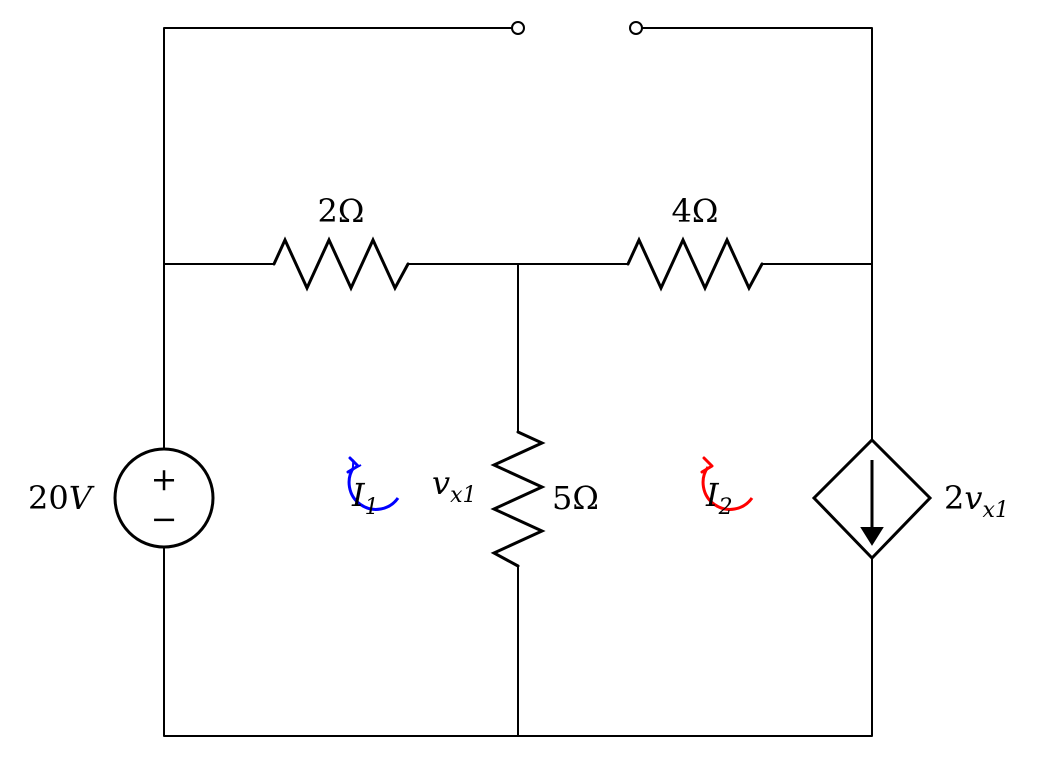 Image resolution: width=1048 pixels, height=758 pixels. What do you see at coordinates (872, 536) in the screenshot?
I see `dependent-source-arrowhead` at bounding box center [872, 536].